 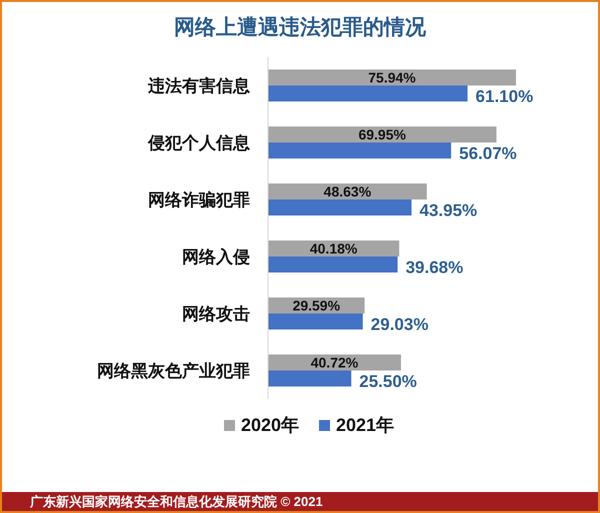 I want to click on data-label: 40.72%, so click(x=334, y=362).